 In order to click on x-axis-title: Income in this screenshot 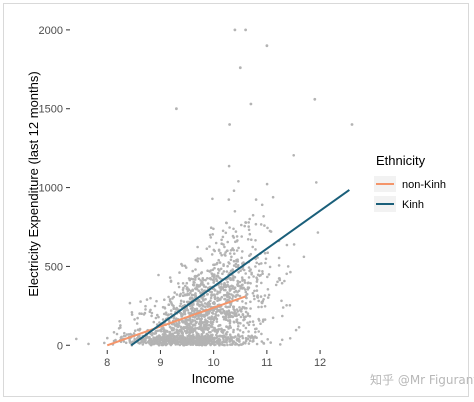, I will do `click(213, 378)`.